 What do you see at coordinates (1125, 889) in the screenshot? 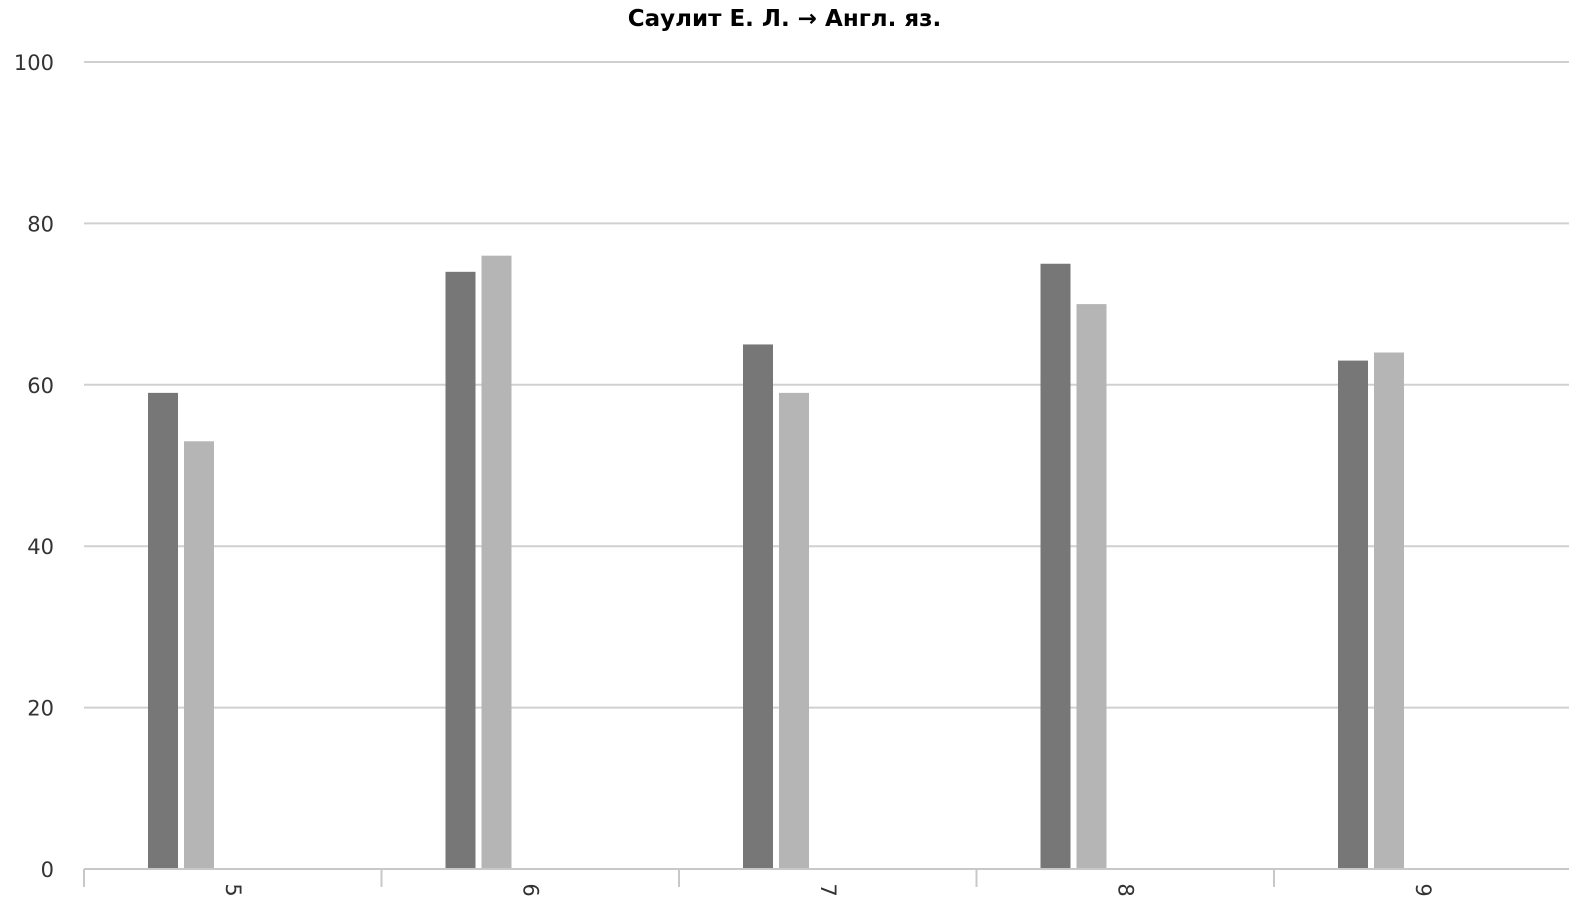
I see `x-tick-label: 8` at bounding box center [1125, 889].